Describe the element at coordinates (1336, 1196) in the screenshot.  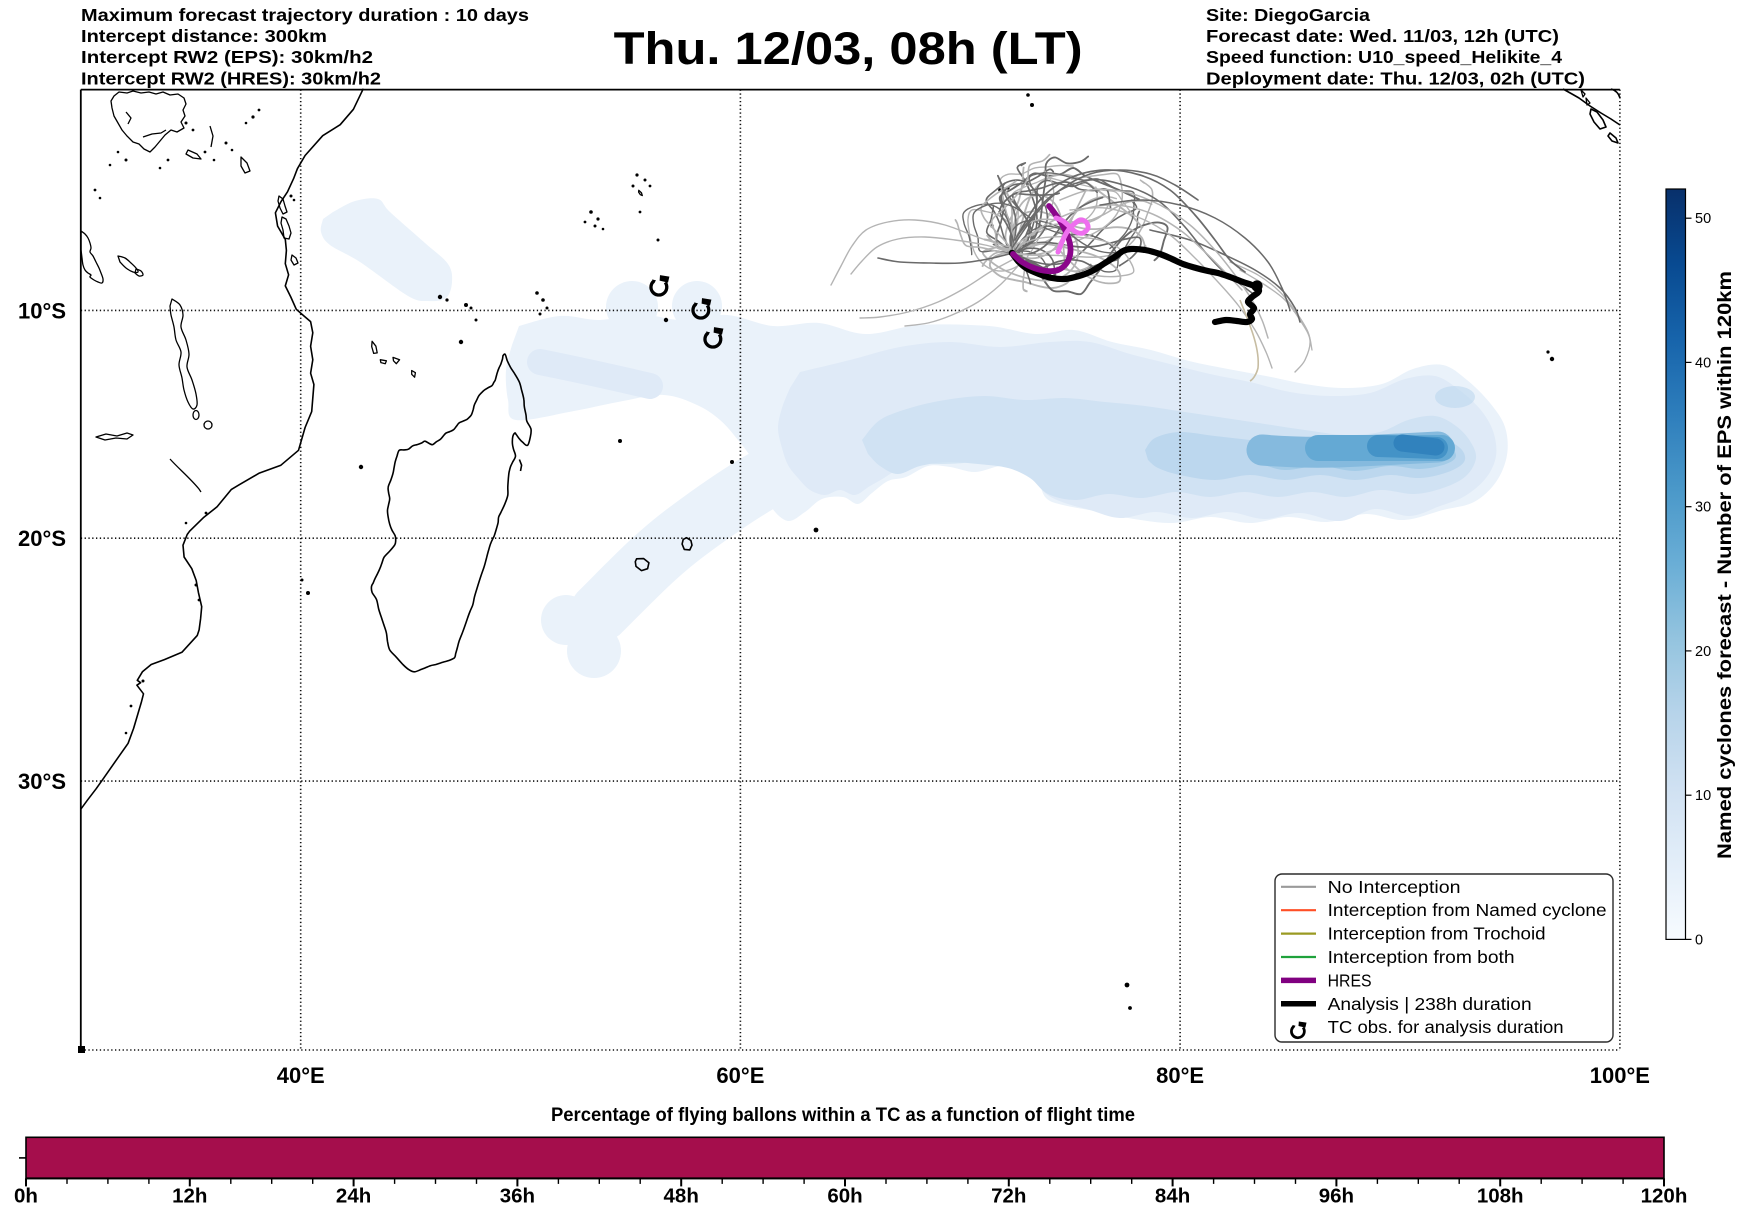
I see `svg-text: 96h` at that location.